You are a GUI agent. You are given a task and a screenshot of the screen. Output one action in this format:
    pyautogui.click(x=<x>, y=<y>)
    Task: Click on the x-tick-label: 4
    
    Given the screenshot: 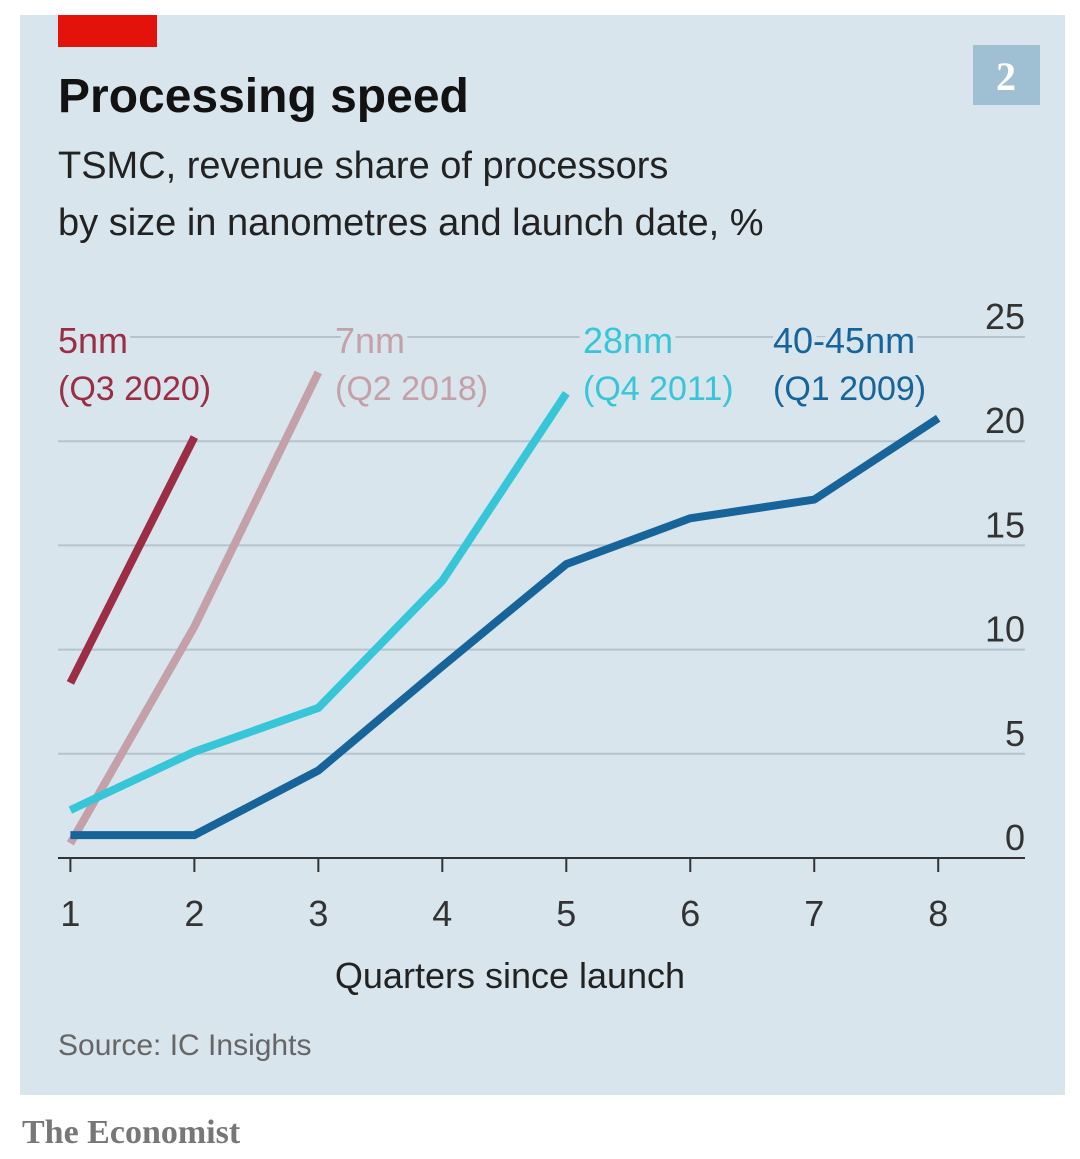 What is the action you would take?
    pyautogui.click(x=442, y=913)
    